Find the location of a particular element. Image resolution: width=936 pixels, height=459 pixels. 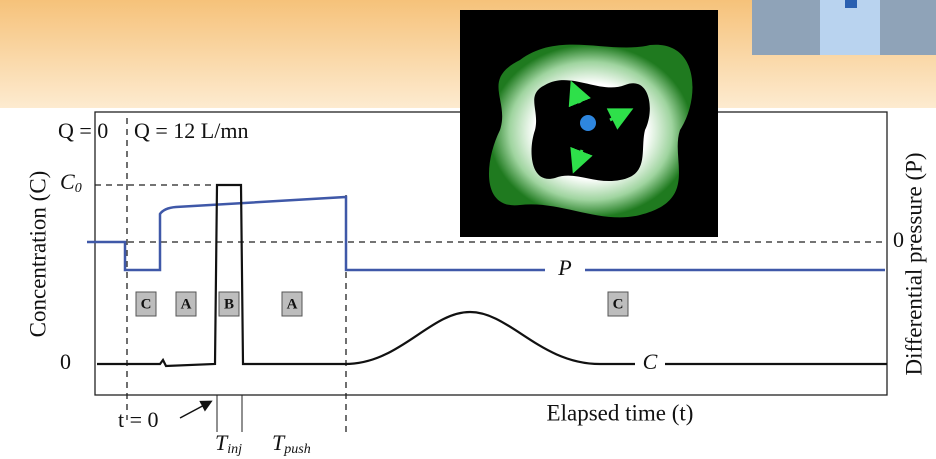

inset-source is located at coordinates (588, 123).